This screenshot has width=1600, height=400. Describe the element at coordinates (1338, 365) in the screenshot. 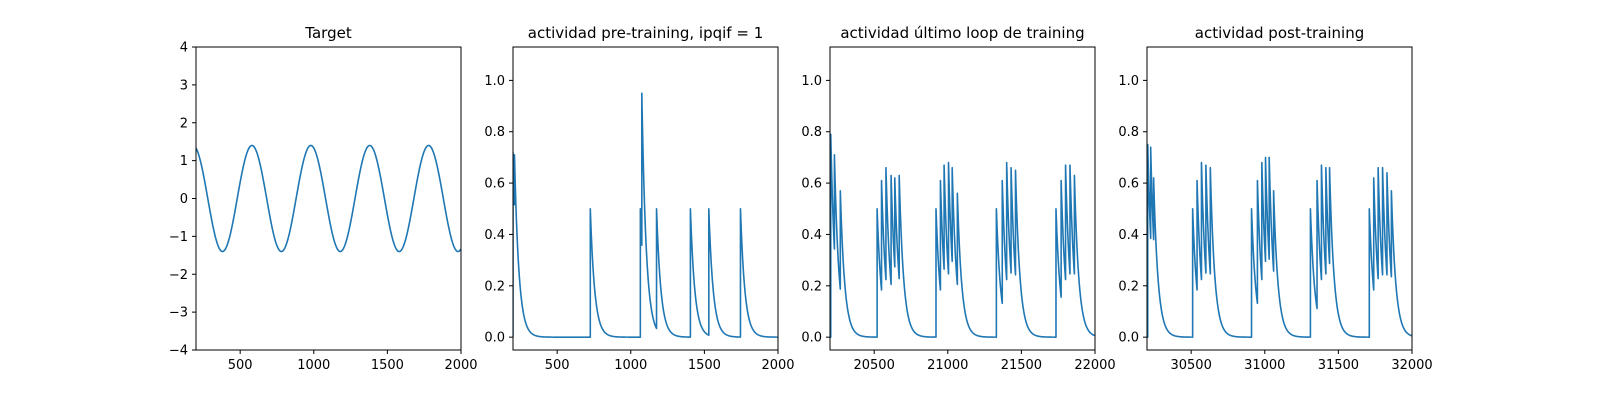

I see `x-tick-label: 31500` at that location.